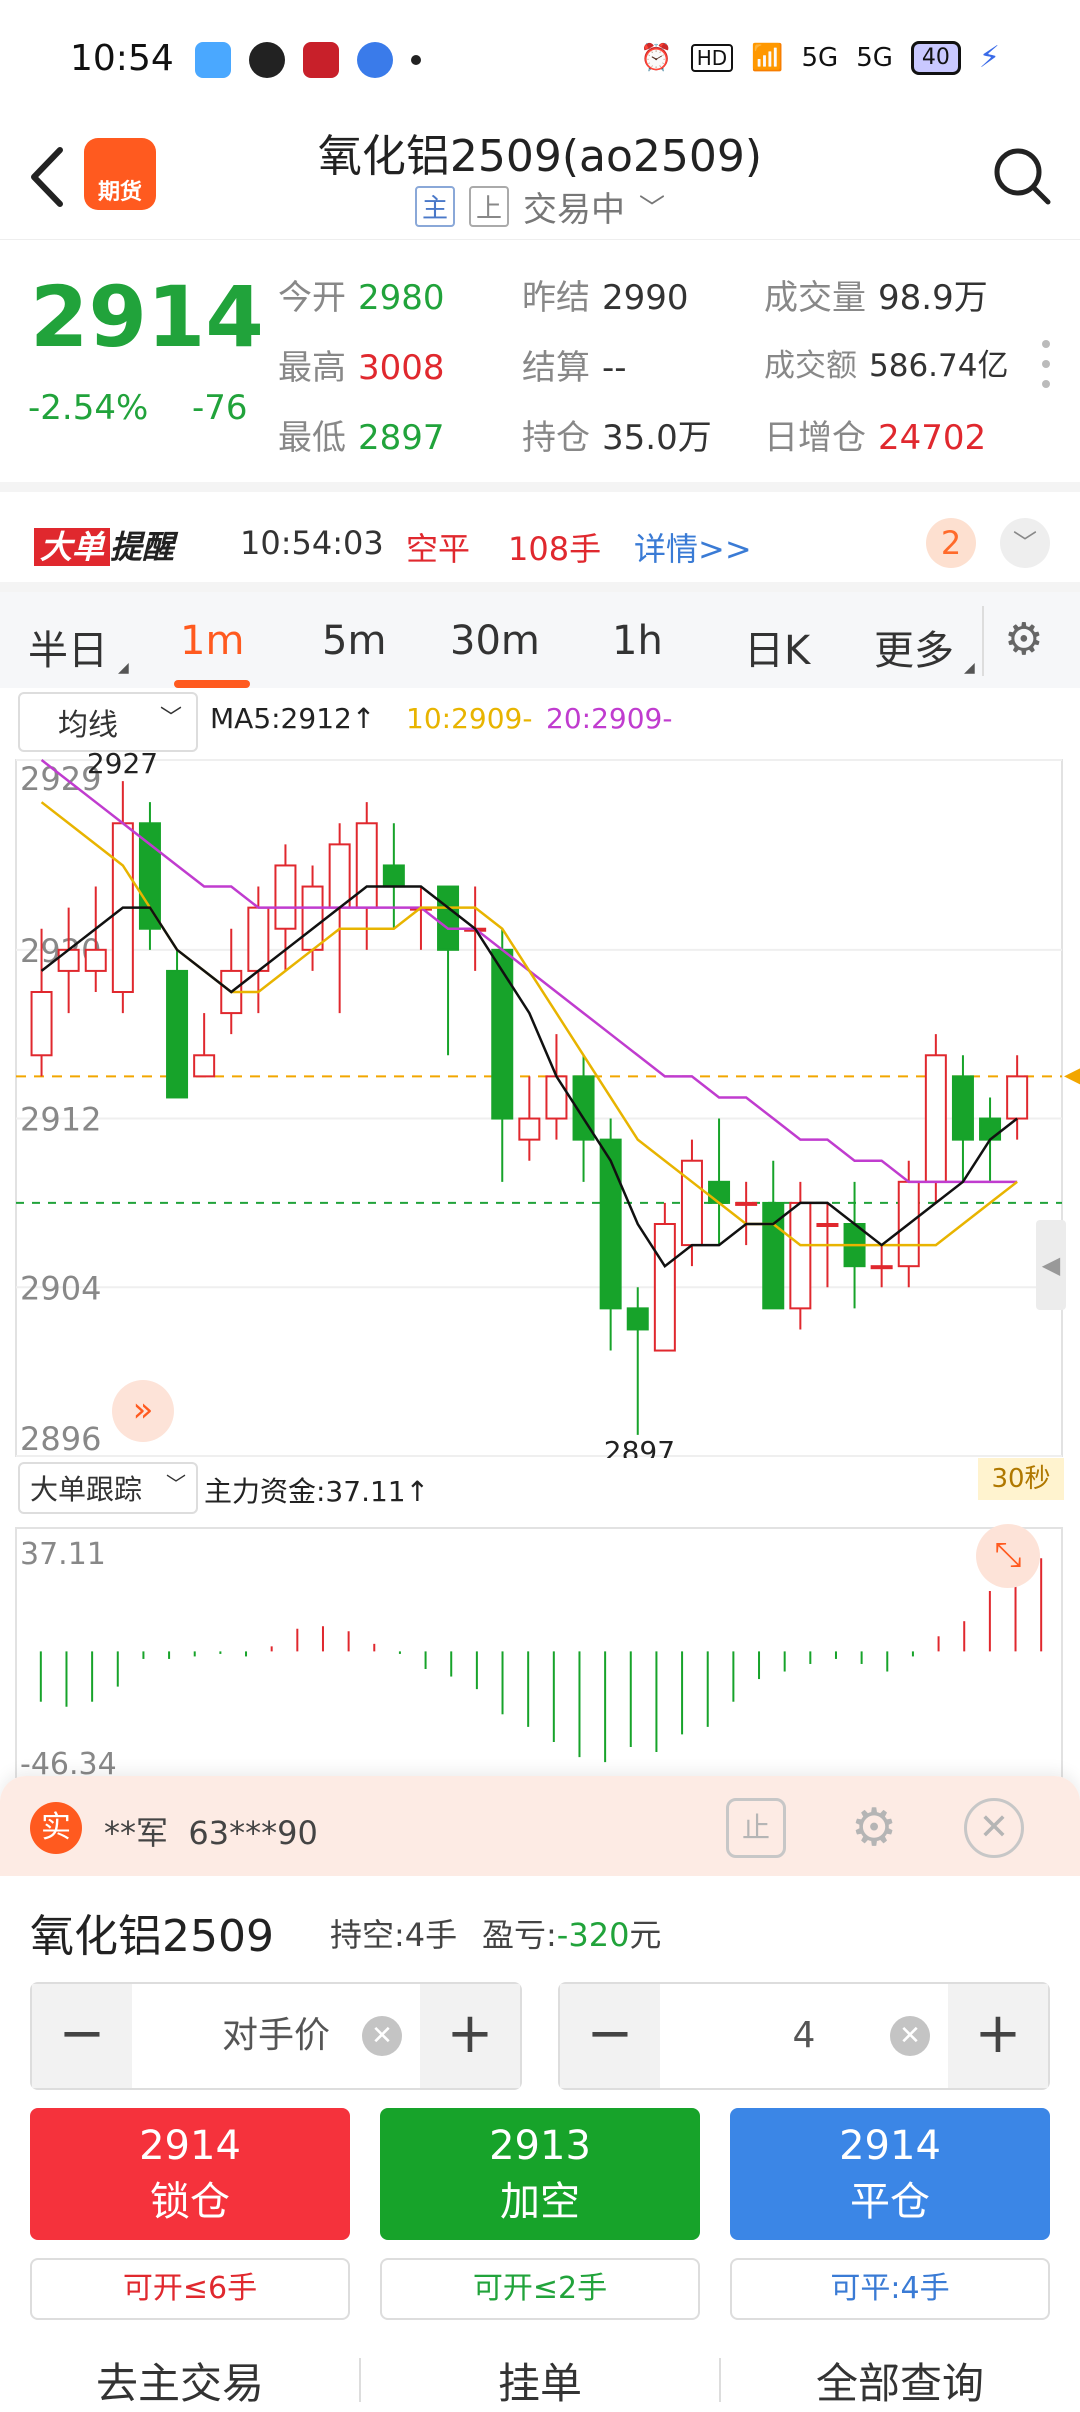 Image resolution: width=1080 pixels, height=2412 pixels. I want to click on fullscreen-expand-icon: ⤡, so click(1008, 1556).